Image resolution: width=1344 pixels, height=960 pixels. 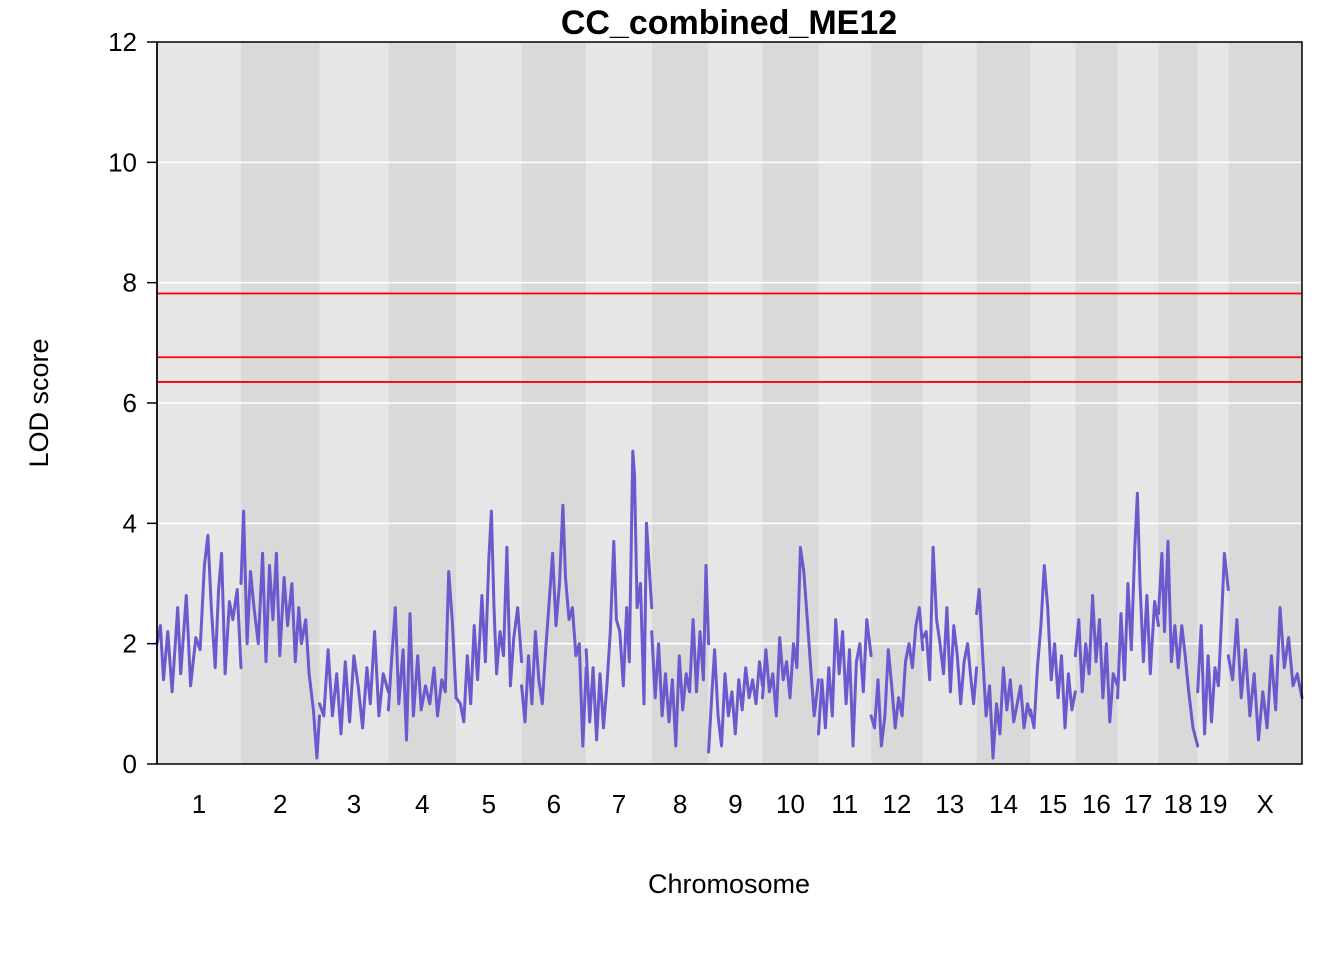 I want to click on y-tick-label-10: 10, so click(x=122, y=162).